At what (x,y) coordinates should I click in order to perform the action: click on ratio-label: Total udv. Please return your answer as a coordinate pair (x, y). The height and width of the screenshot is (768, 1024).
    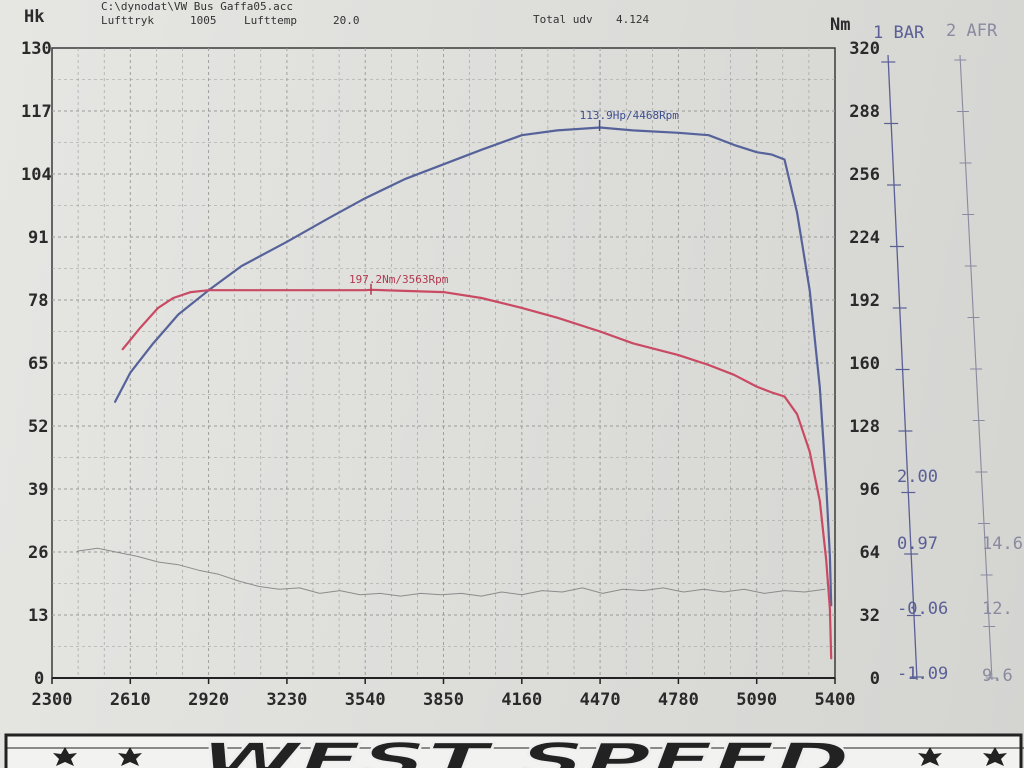
    Looking at the image, I should click on (563, 19).